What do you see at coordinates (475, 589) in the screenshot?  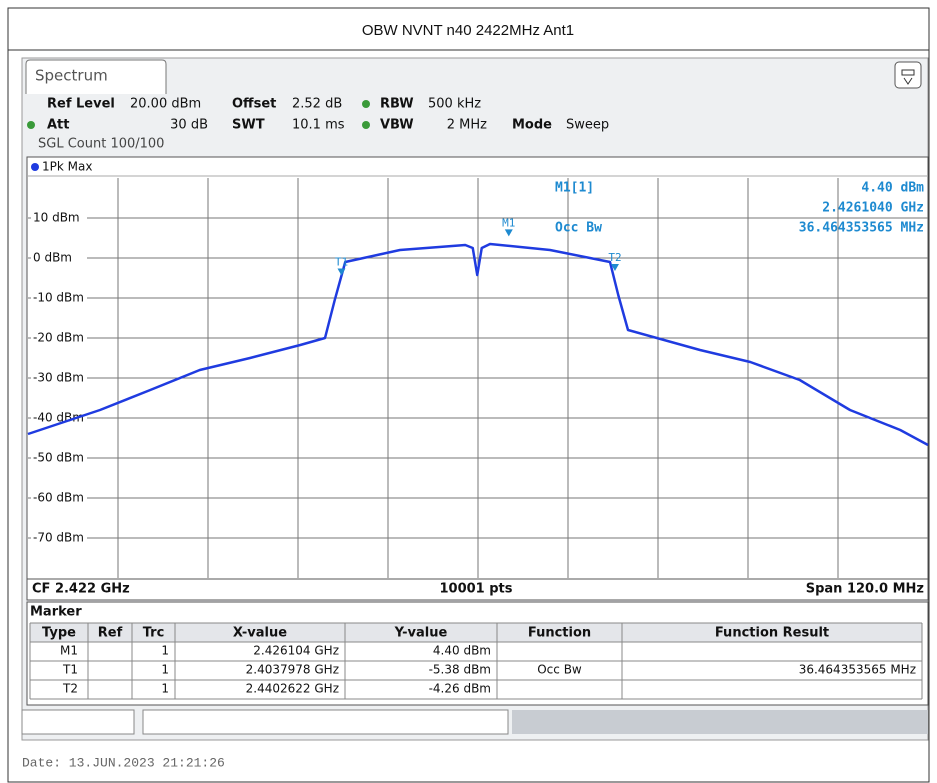 I see `plot-footer: 10001 pts` at bounding box center [475, 589].